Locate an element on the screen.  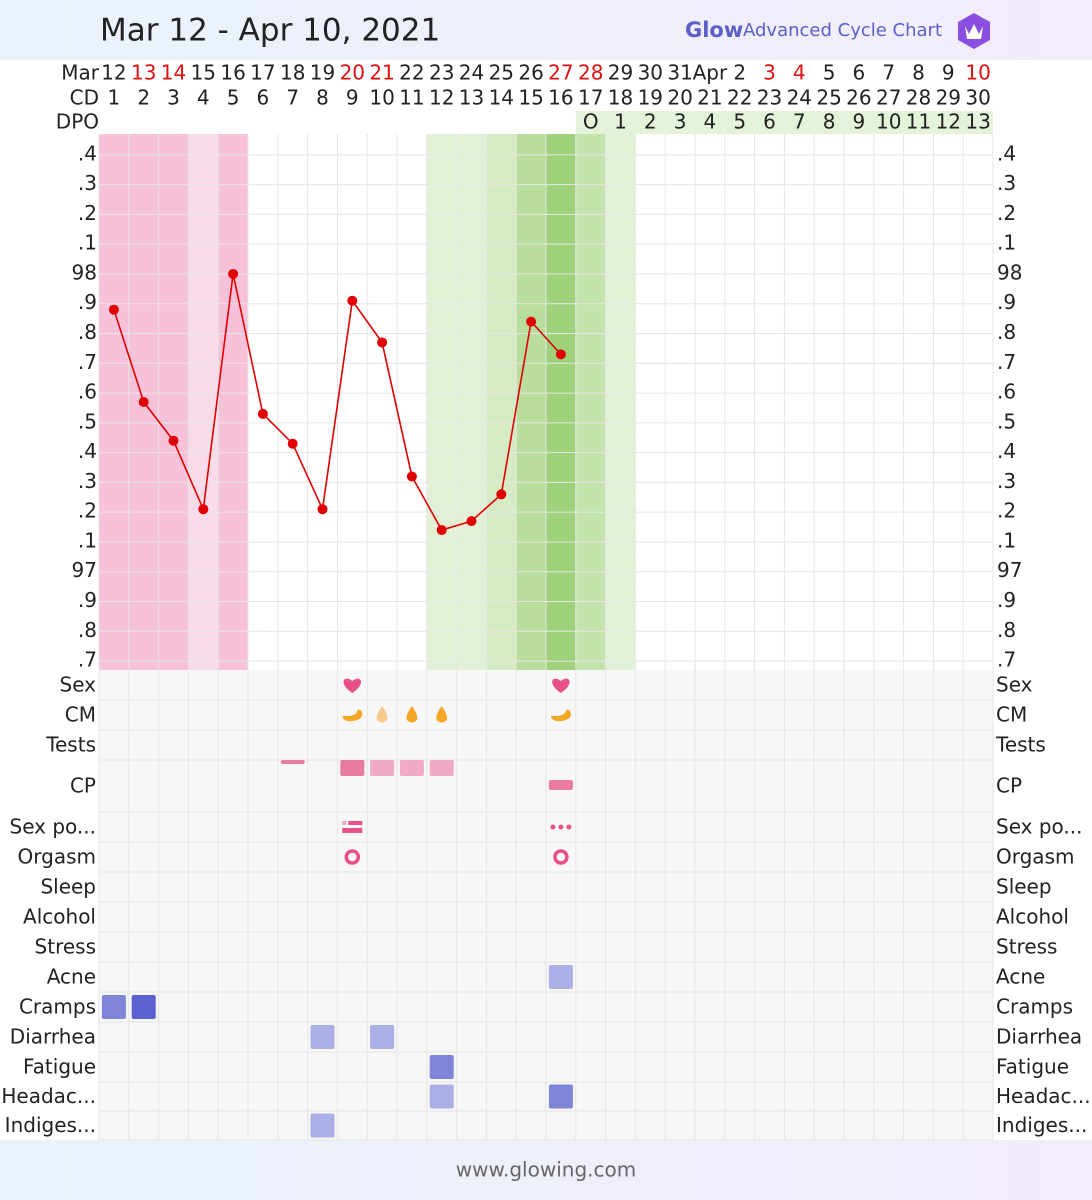
date-label: 17 is located at coordinates (262, 73).